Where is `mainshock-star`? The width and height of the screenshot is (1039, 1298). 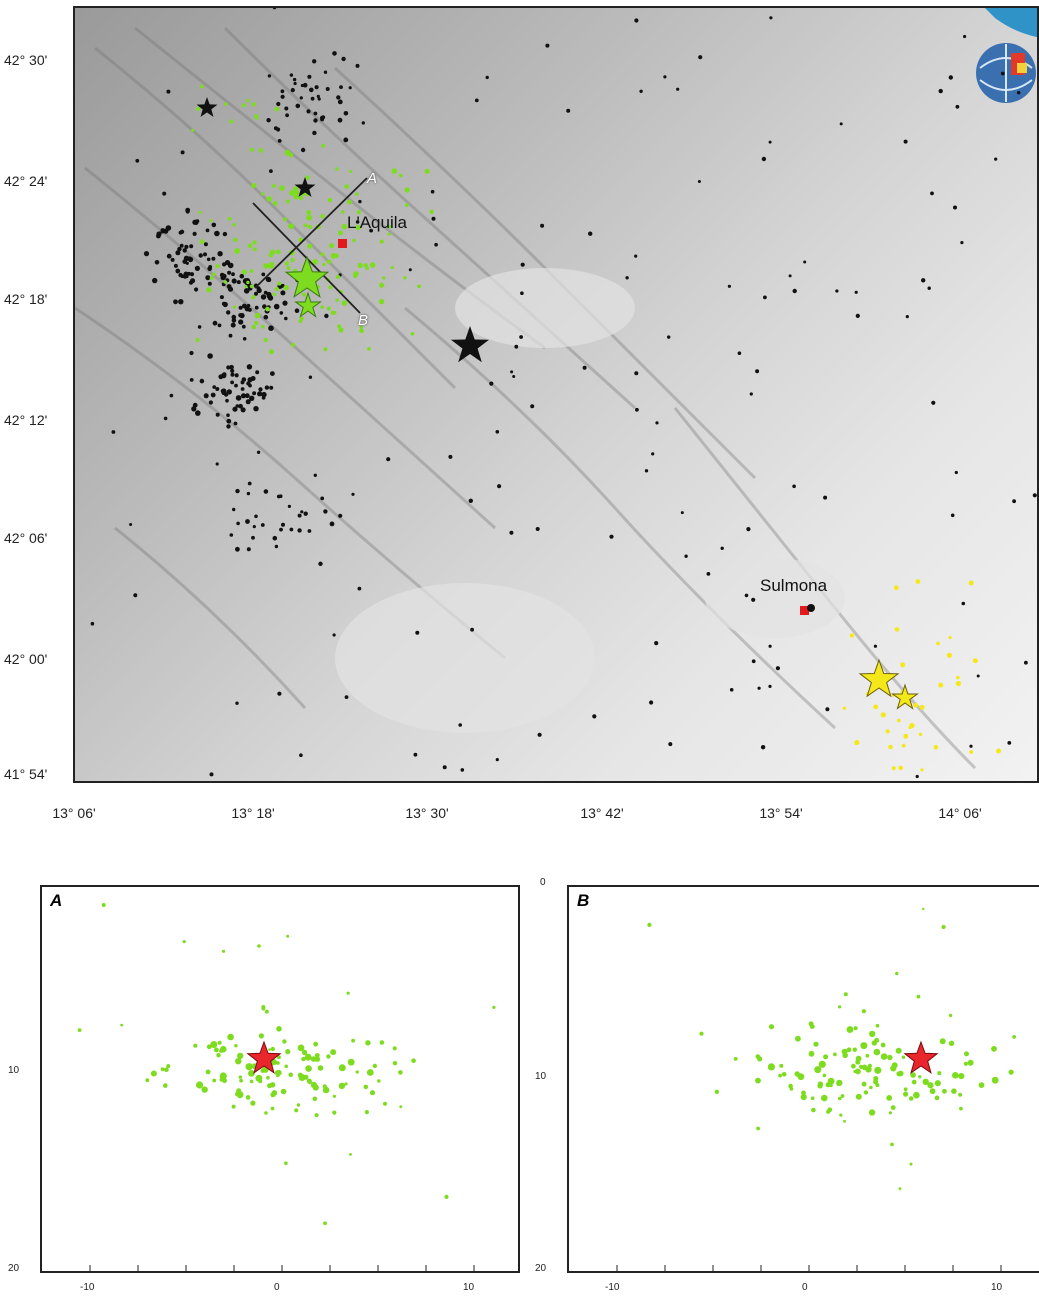 mainshock-star is located at coordinates (264, 1057).